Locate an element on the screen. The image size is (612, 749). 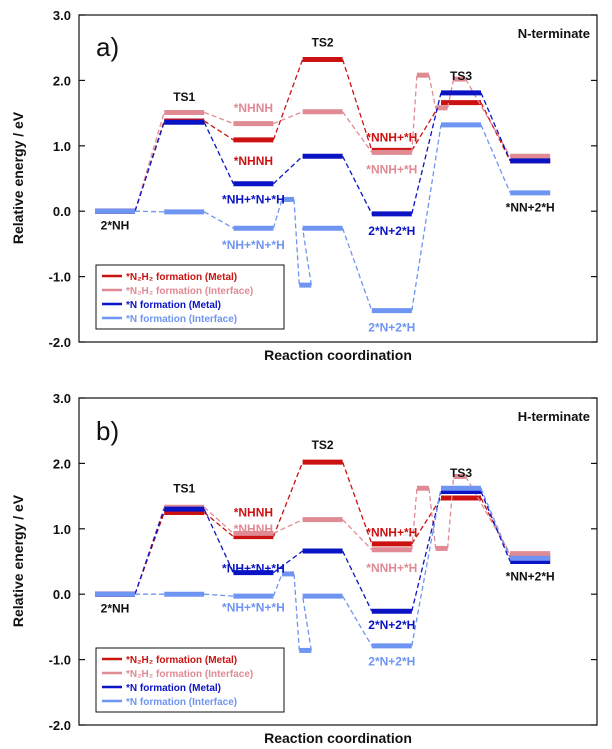
panel-b-legend-box is located at coordinates (190, 680).